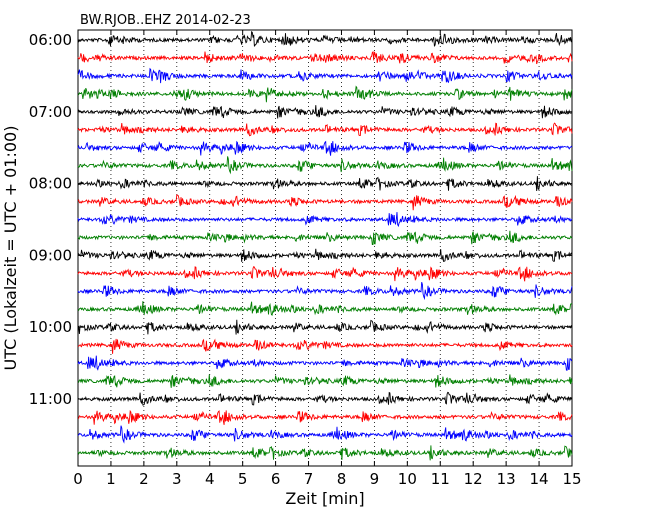  I want to click on y-tick-label: 10:00, so click(50, 327).